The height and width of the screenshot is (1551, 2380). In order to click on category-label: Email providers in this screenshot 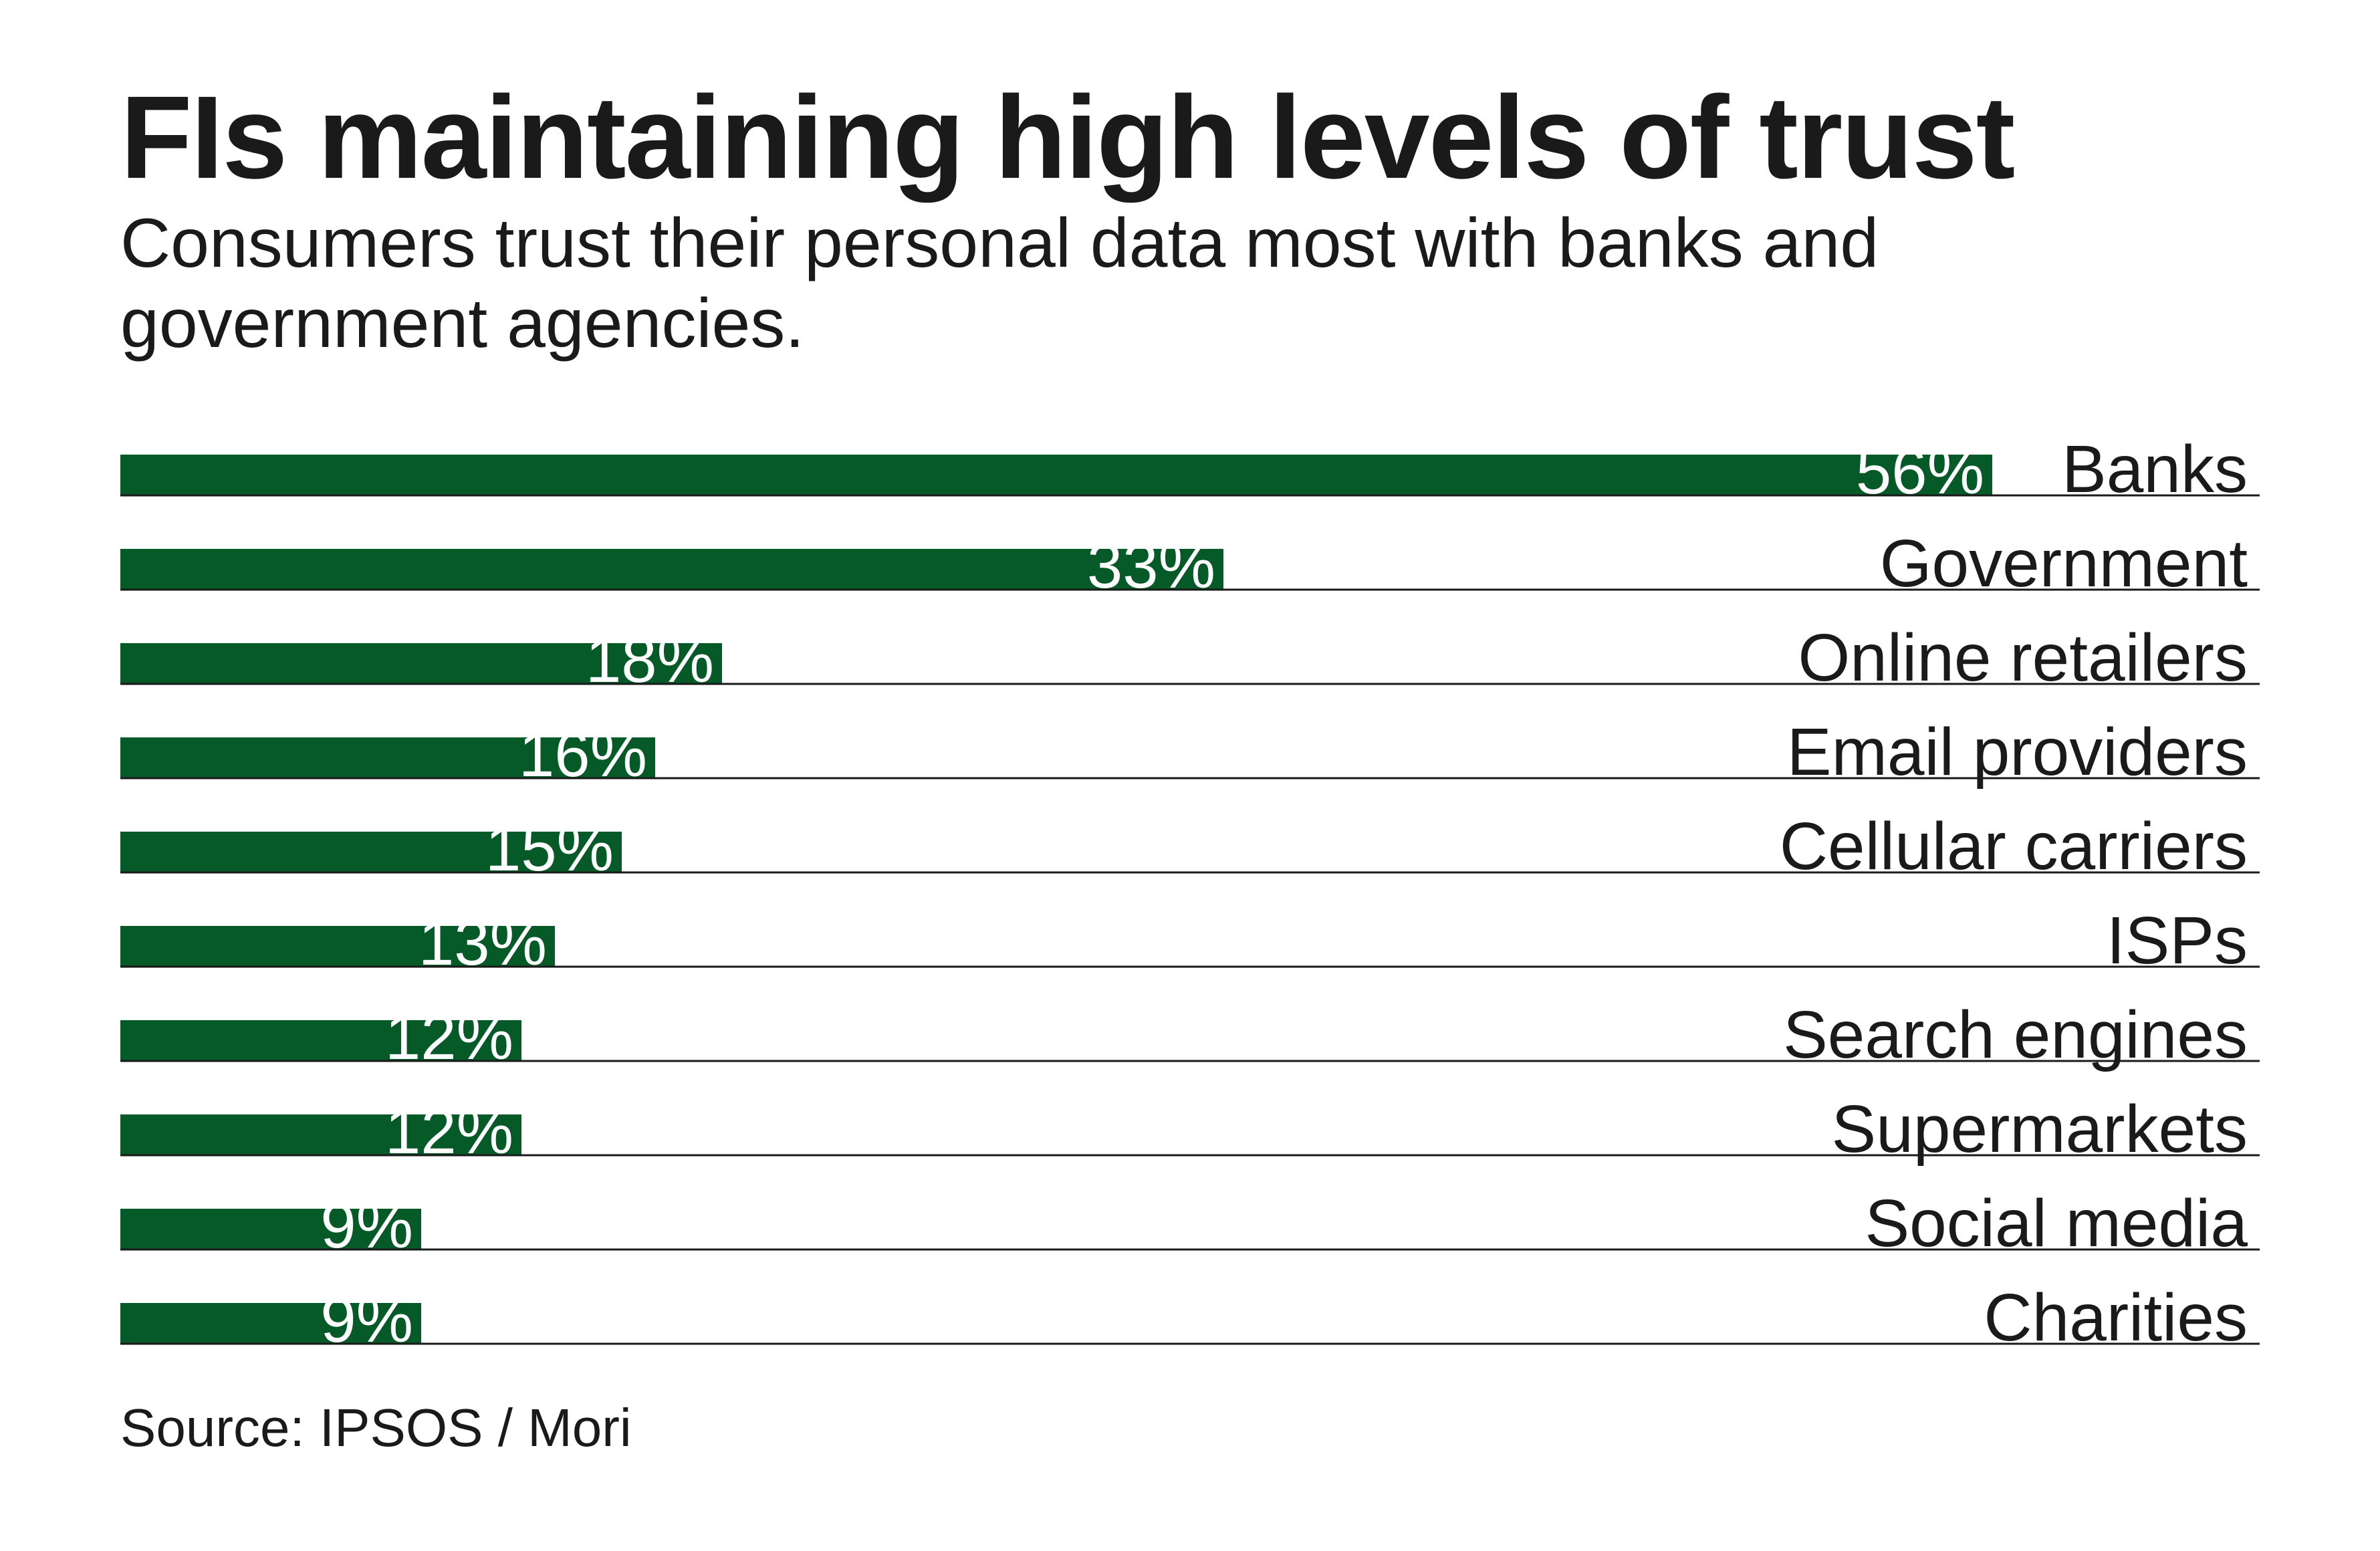, I will do `click(2017, 753)`.